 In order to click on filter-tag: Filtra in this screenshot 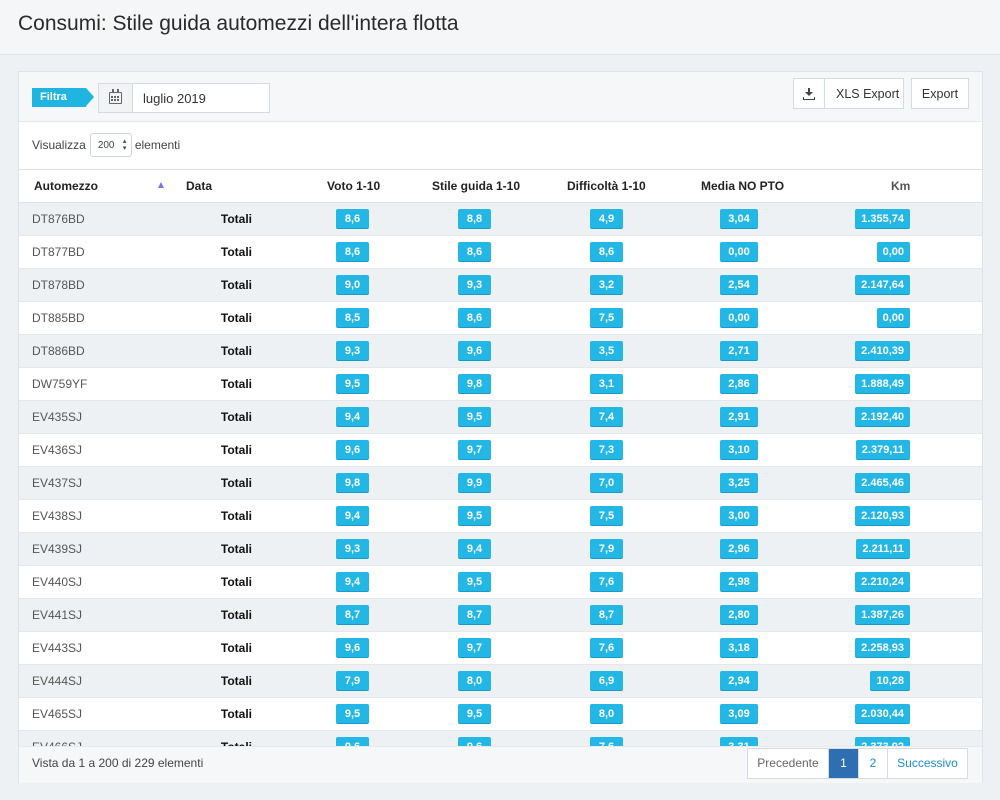, I will do `click(63, 97)`.